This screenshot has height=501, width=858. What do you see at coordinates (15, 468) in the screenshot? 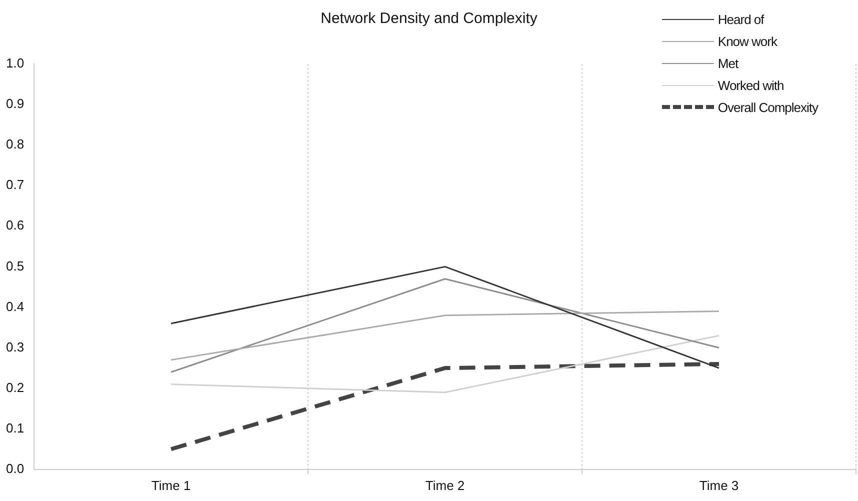
I see `y-tick-label: 0.0` at bounding box center [15, 468].